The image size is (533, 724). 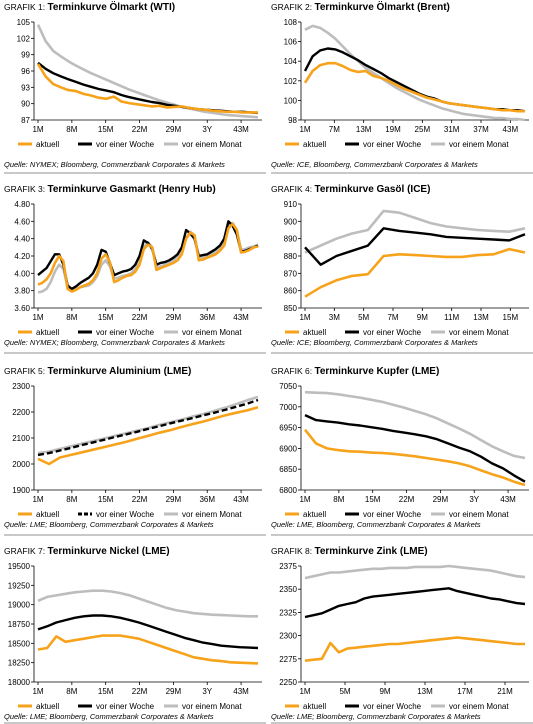 I want to click on y-tick-label: 2375, so click(x=288, y=566).